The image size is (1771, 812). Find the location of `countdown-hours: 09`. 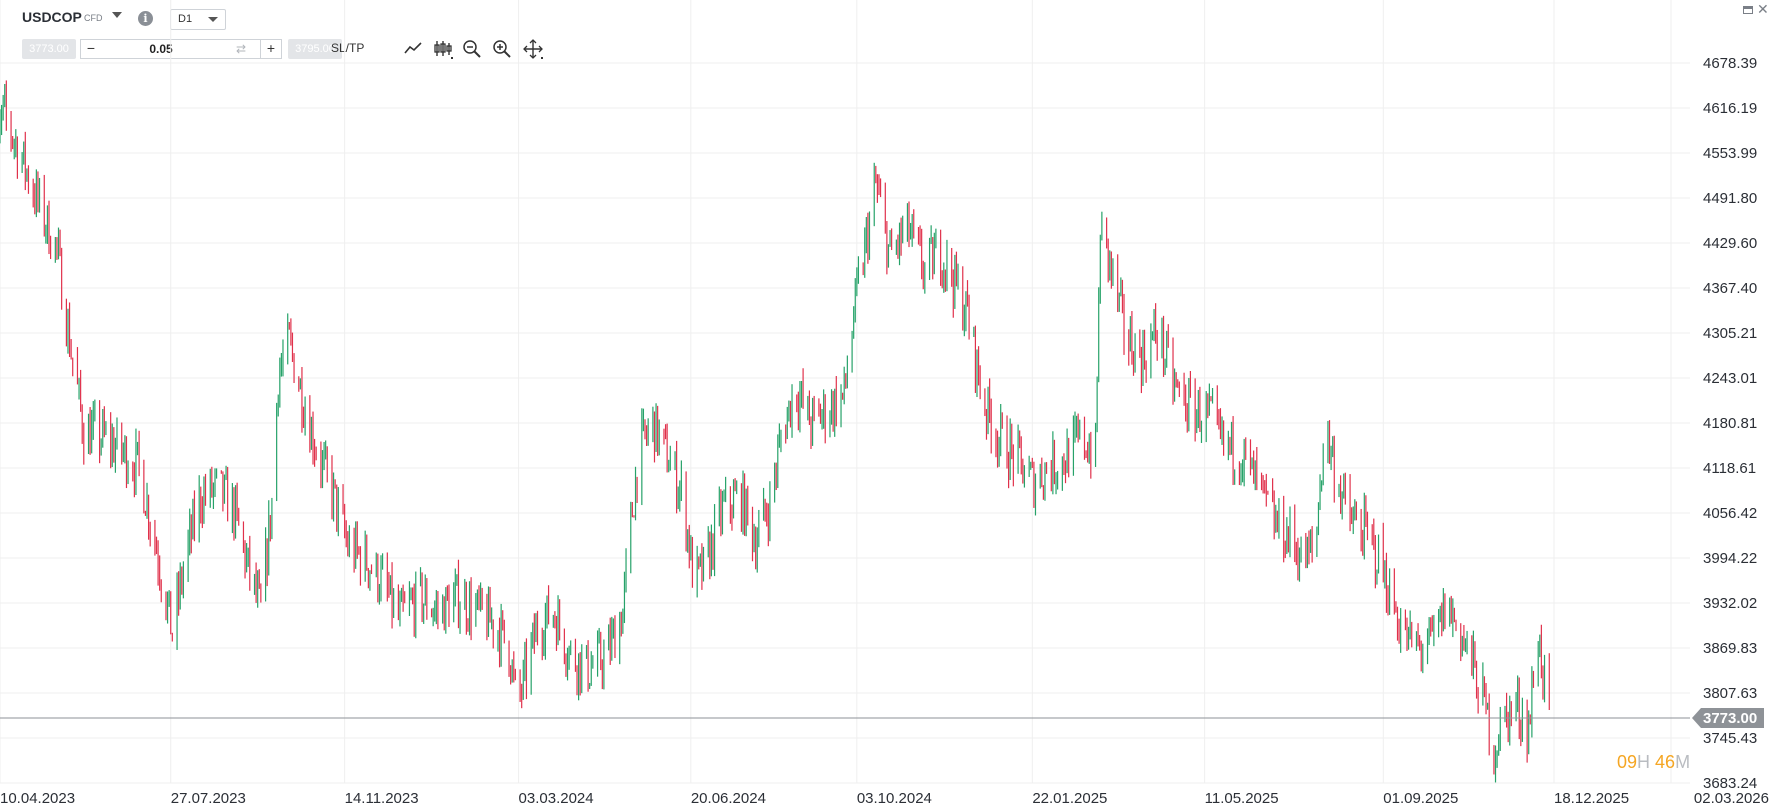

countdown-hours: 09 is located at coordinates (1627, 762).